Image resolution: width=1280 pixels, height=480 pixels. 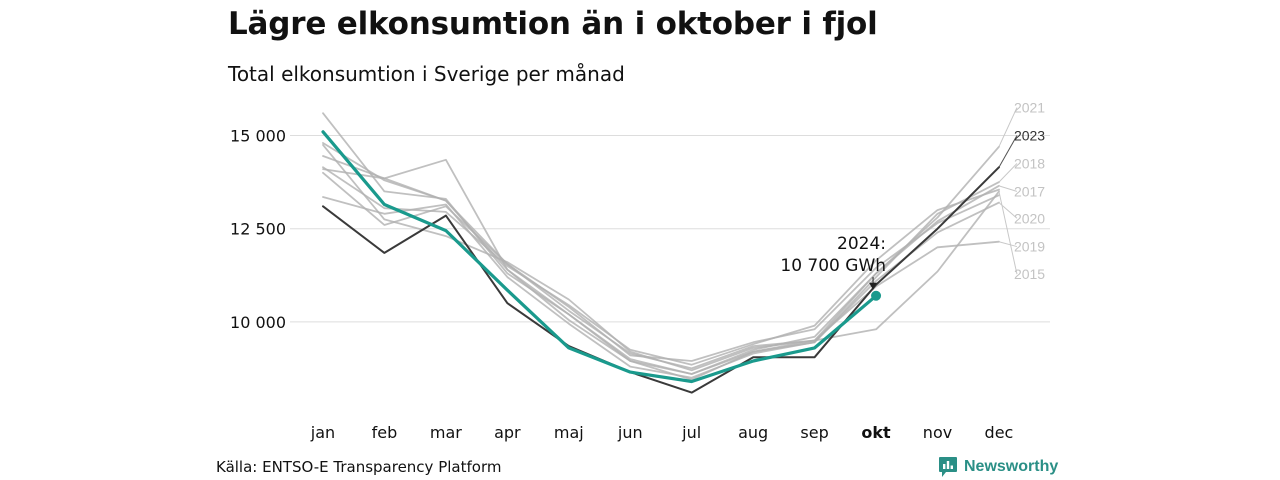 What do you see at coordinates (258, 136) in the screenshot?
I see `y-tick-label: 15 000` at bounding box center [258, 136].